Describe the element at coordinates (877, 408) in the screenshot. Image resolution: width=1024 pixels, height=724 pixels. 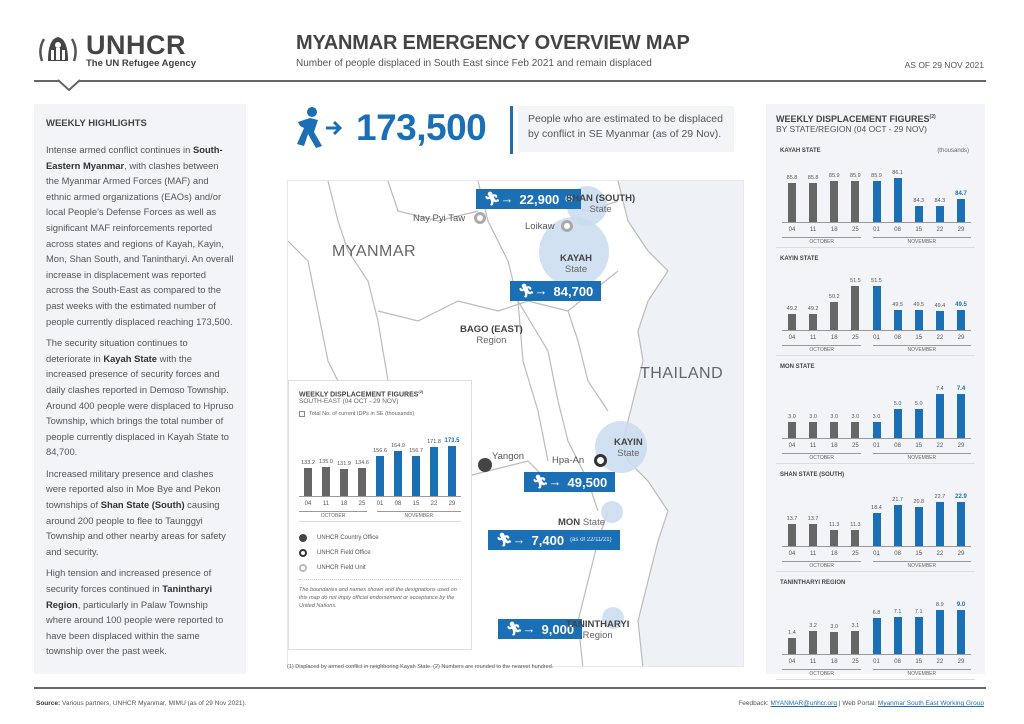
I see `bar-01: 3.0` at that location.